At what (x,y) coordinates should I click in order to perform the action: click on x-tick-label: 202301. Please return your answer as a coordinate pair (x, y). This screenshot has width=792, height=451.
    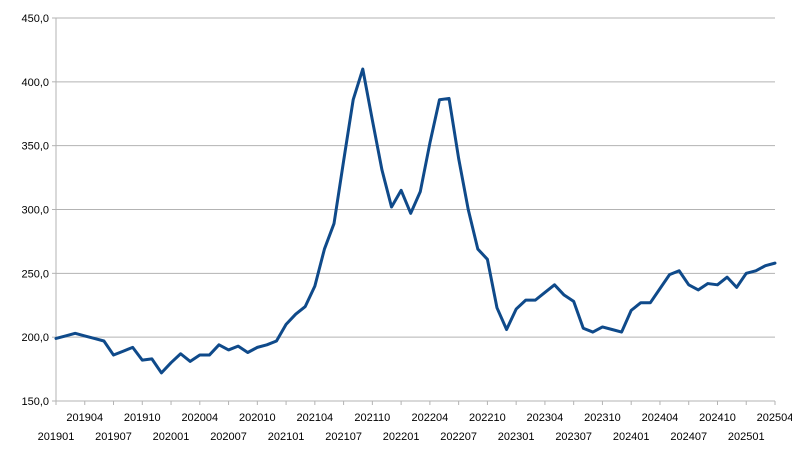
    Looking at the image, I should click on (516, 437).